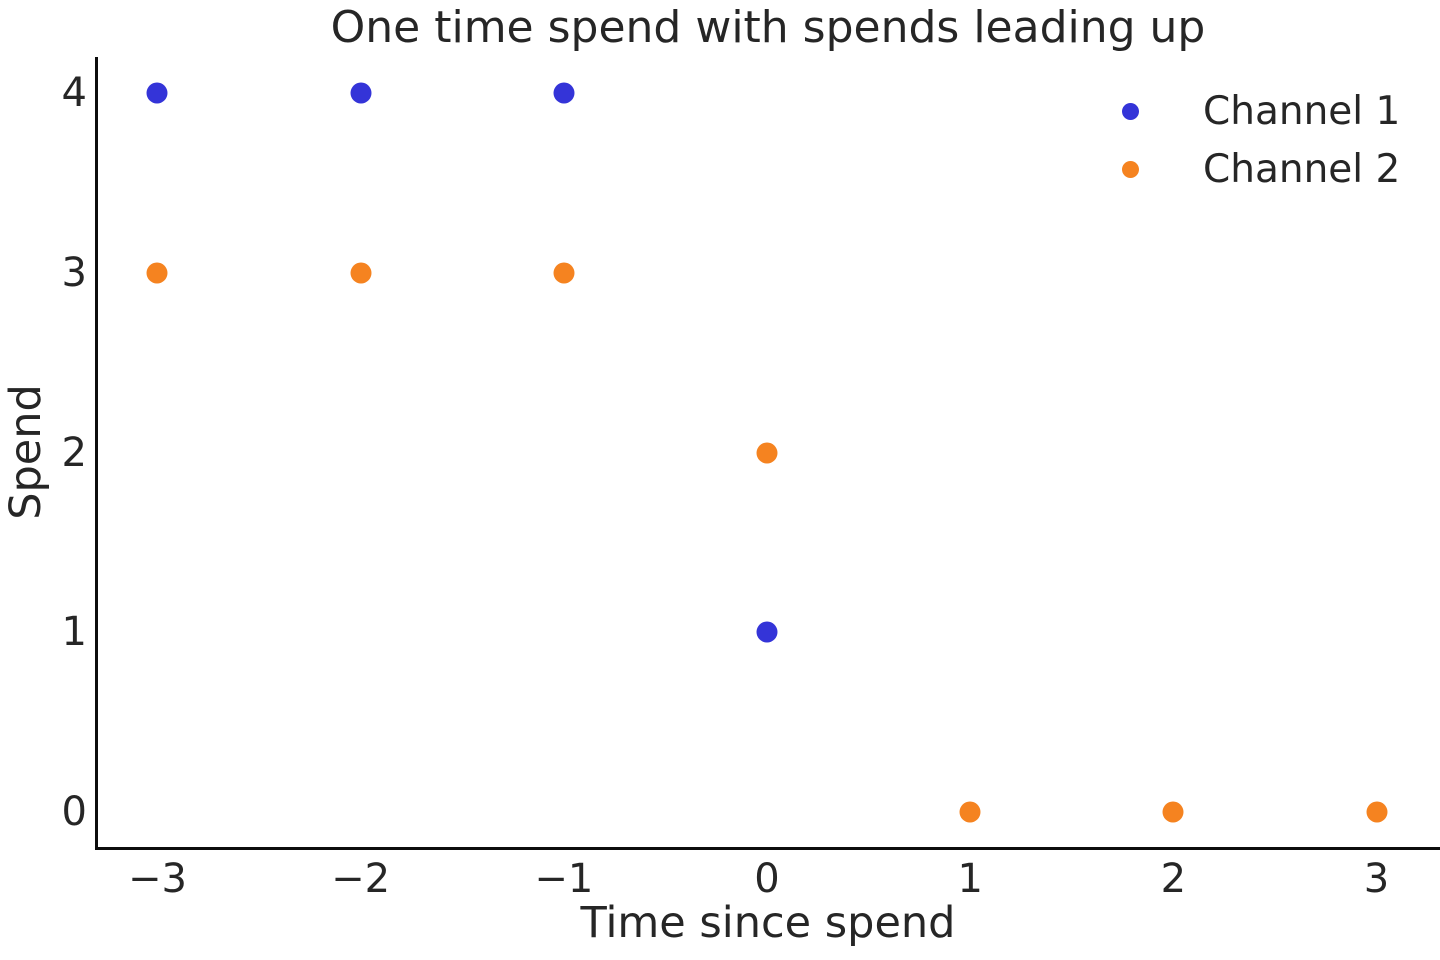 The image size is (1440, 960). I want to click on legend-entry: Channel 1, so click(1261, 111).